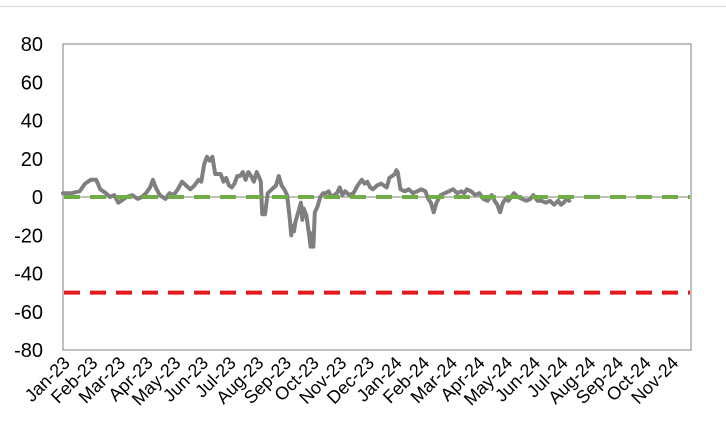 Image resolution: width=726 pixels, height=441 pixels. What do you see at coordinates (37, 198) in the screenshot?
I see `y-tick-label: 0` at bounding box center [37, 198].